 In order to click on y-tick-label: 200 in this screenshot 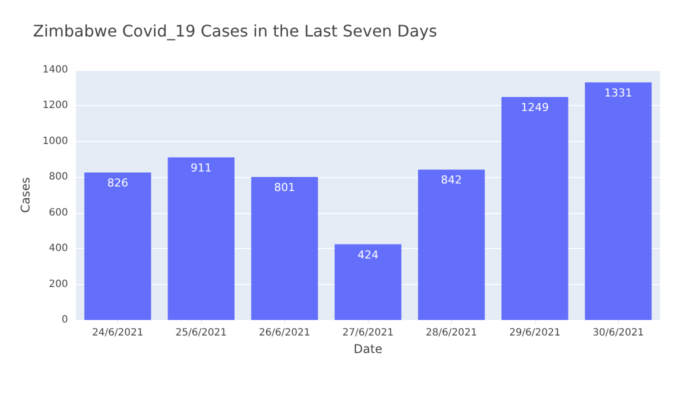, I will do `click(58, 284)`.